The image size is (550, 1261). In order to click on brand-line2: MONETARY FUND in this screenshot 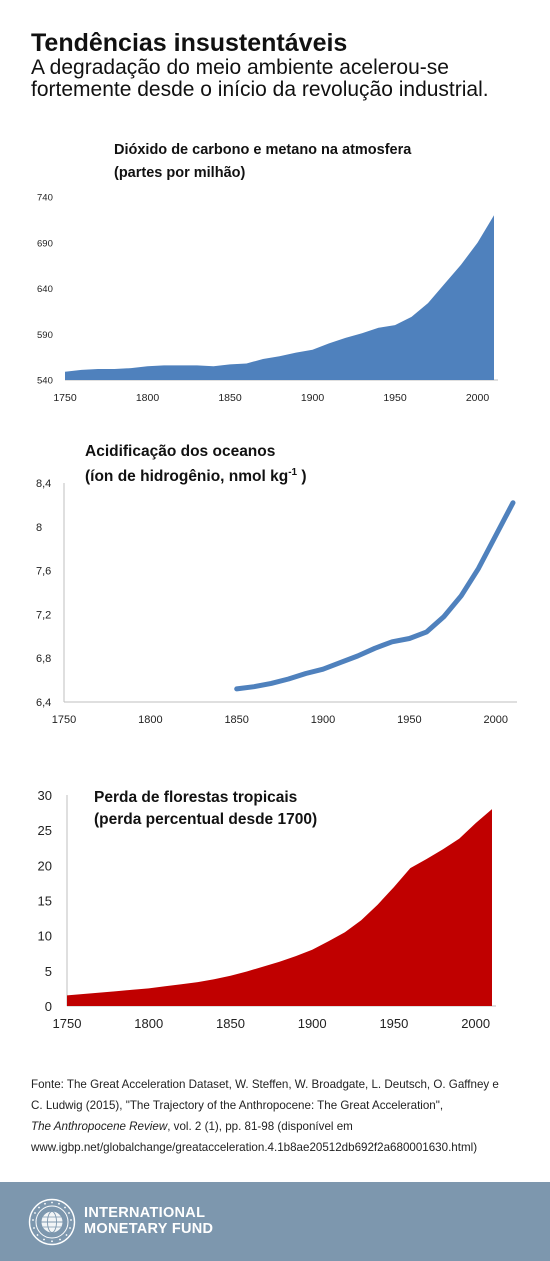, I will do `click(149, 1229)`.